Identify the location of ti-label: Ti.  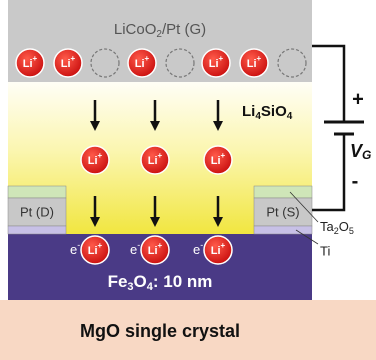
(325, 250).